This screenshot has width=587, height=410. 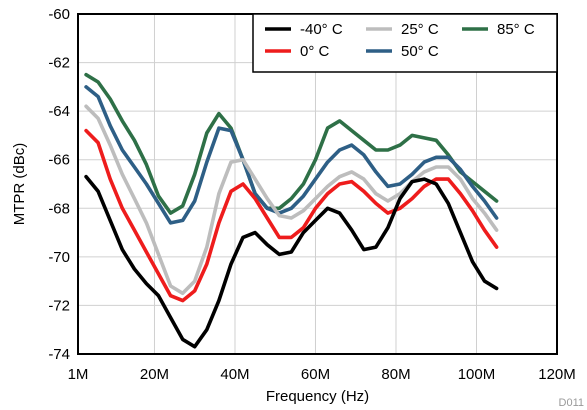 I want to click on figure-id-label: D011, so click(x=571, y=403).